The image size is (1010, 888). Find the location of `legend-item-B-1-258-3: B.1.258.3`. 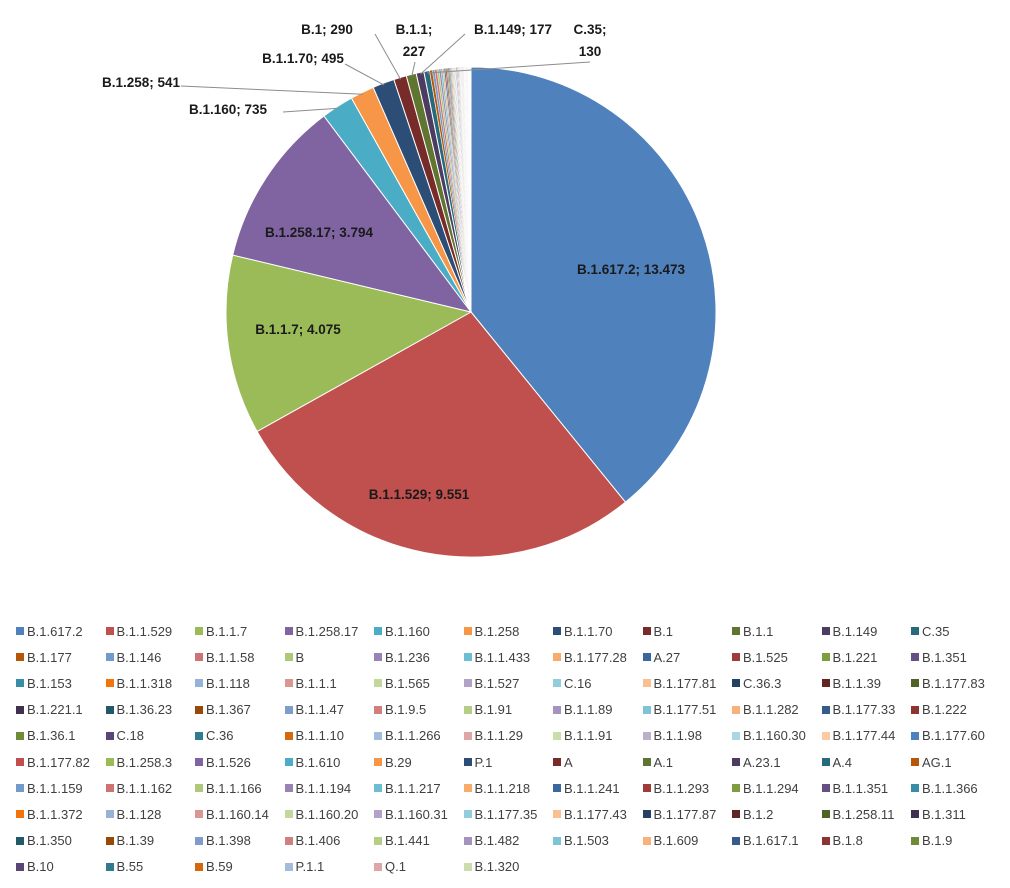

legend-item-B-1-258-3: B.1.258.3 is located at coordinates (150, 762).